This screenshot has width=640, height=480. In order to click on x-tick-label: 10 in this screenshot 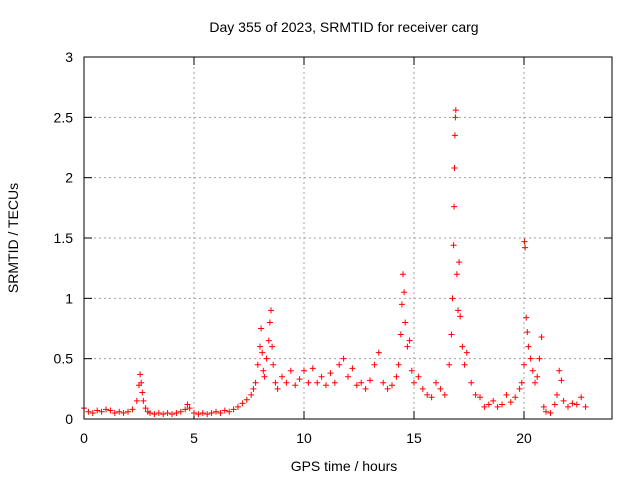, I will do `click(304, 438)`.